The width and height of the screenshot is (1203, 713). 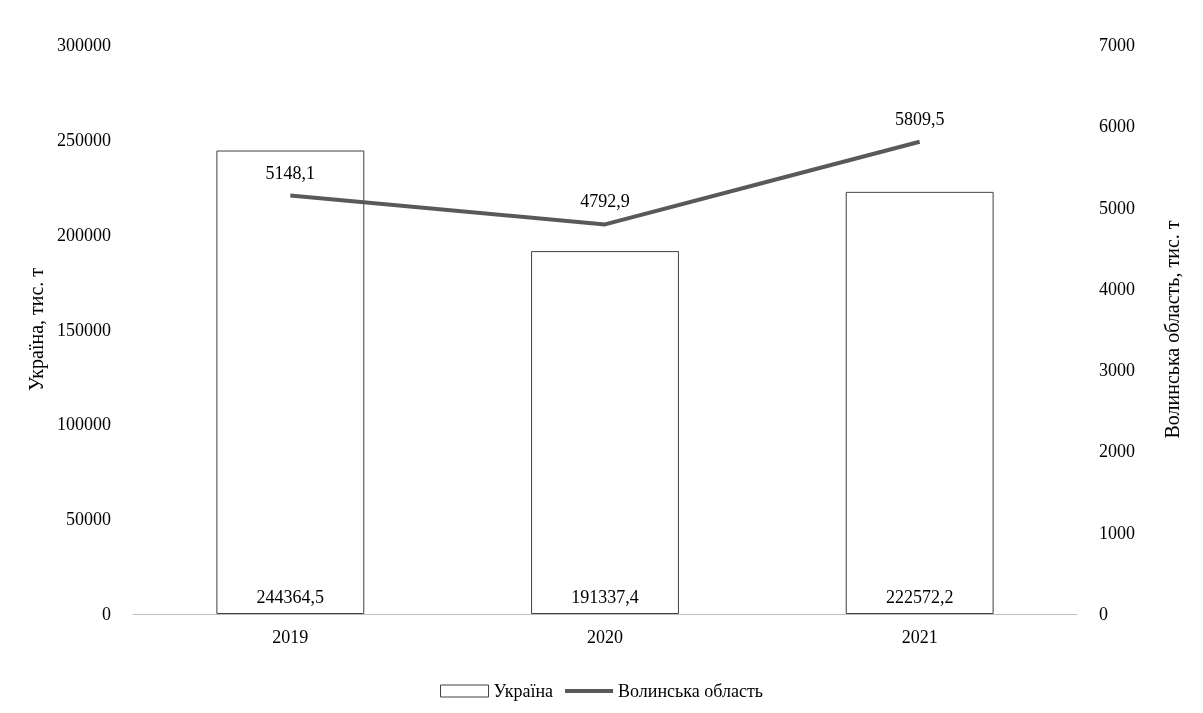 What do you see at coordinates (290, 172) in the screenshot?
I see `data-label: 5148,1` at bounding box center [290, 172].